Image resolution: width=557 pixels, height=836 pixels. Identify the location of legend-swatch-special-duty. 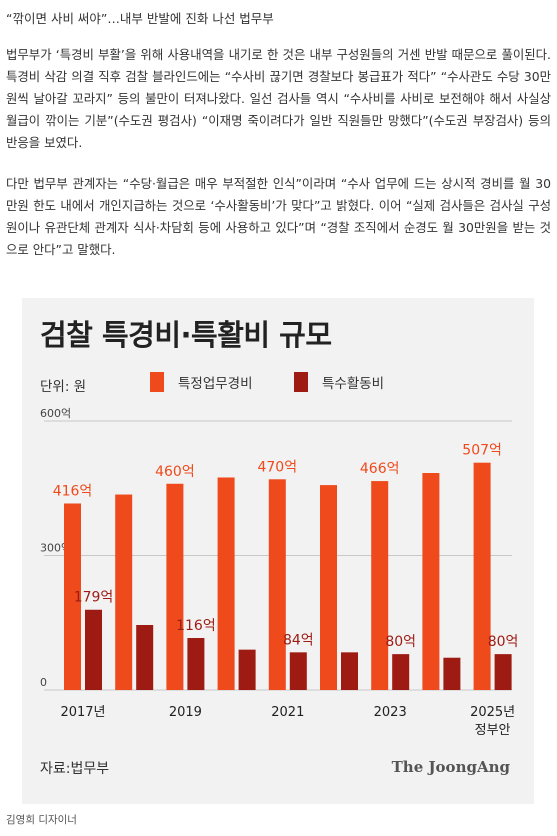
(157, 382).